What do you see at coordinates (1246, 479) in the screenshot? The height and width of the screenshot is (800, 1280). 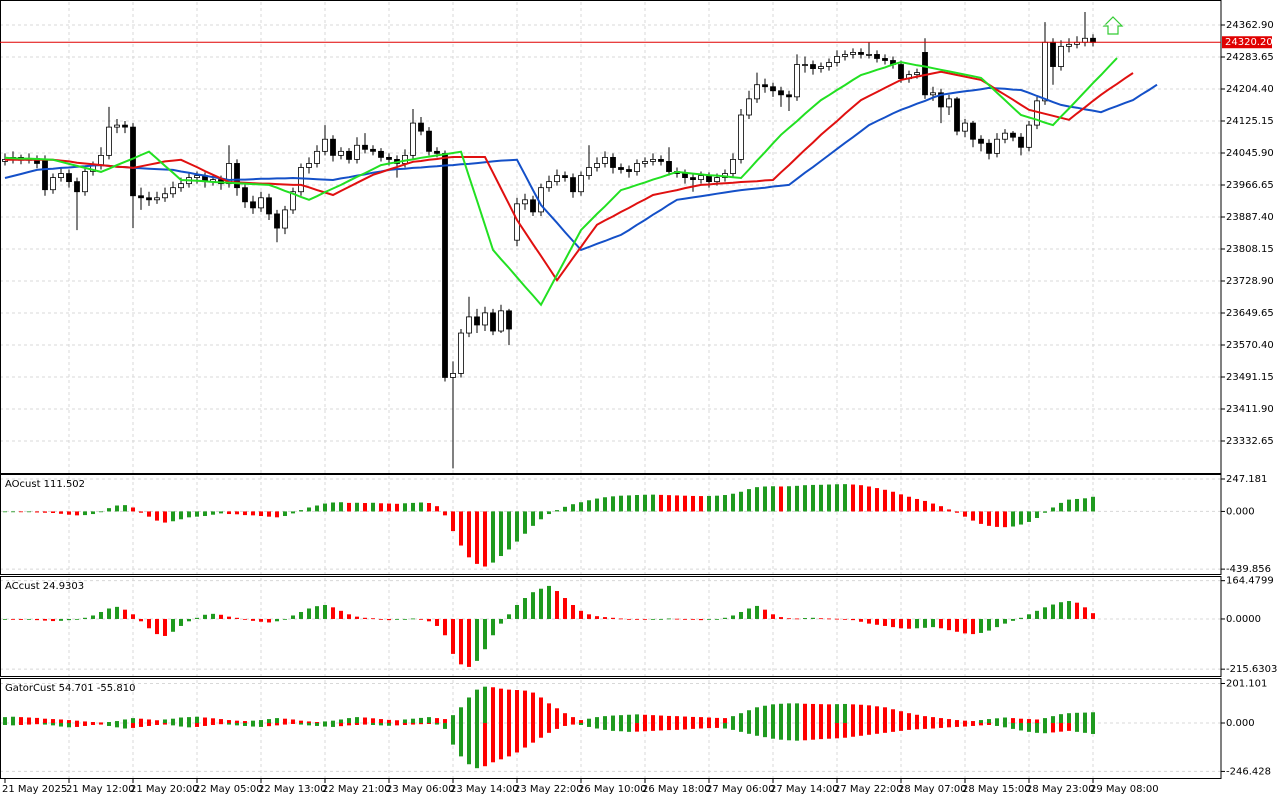 I see `y-tick-label: 247.181` at bounding box center [1246, 479].